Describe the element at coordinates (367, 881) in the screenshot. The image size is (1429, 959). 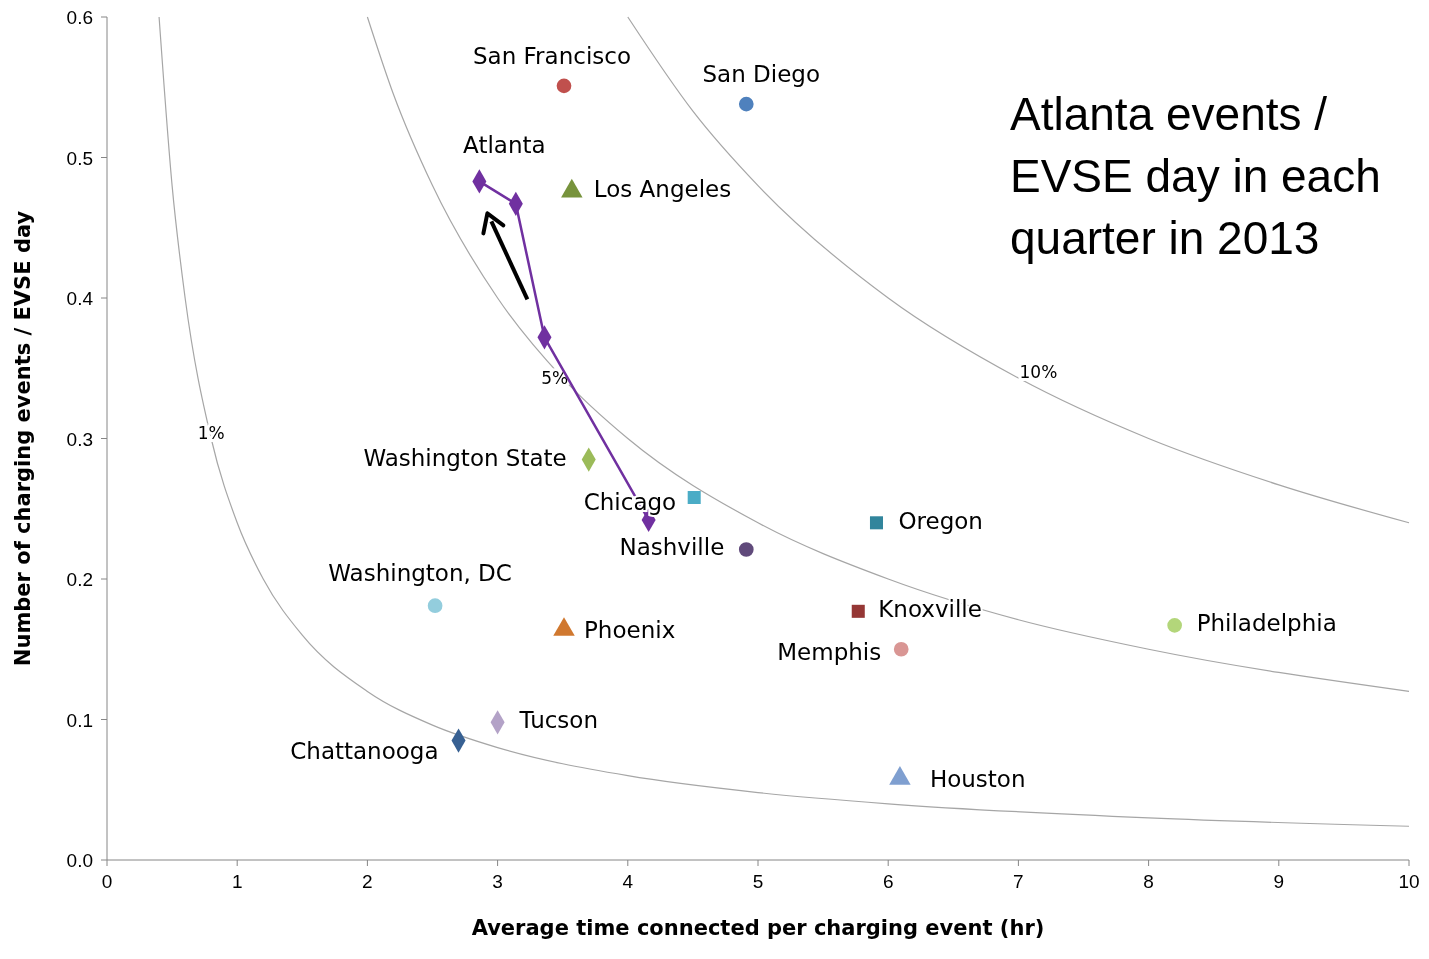
I see `x-tick-label: 2` at that location.